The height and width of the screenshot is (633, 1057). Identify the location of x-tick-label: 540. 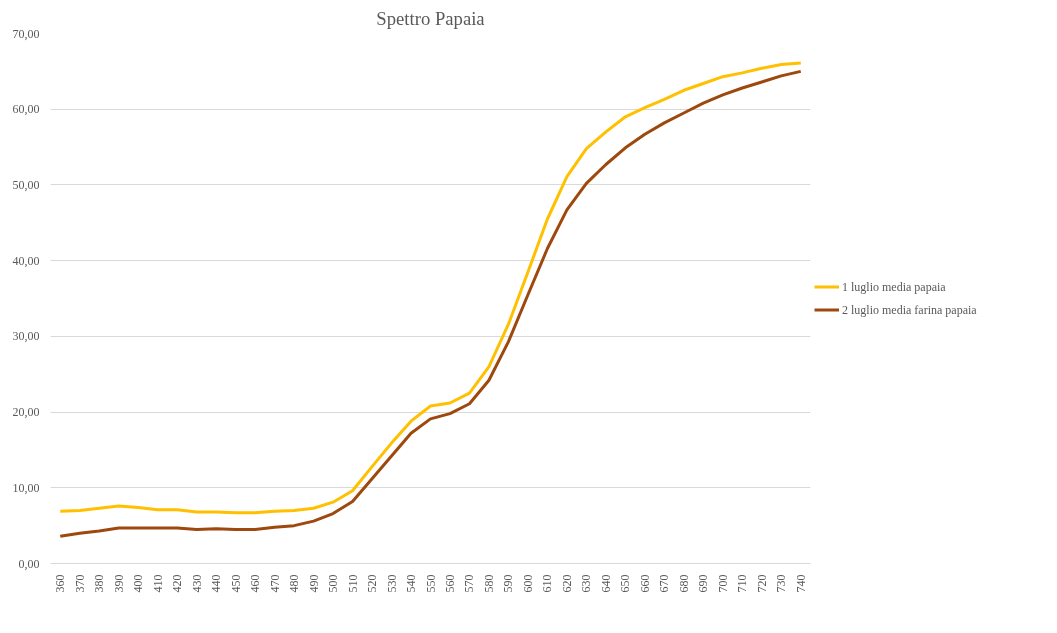
(411, 583).